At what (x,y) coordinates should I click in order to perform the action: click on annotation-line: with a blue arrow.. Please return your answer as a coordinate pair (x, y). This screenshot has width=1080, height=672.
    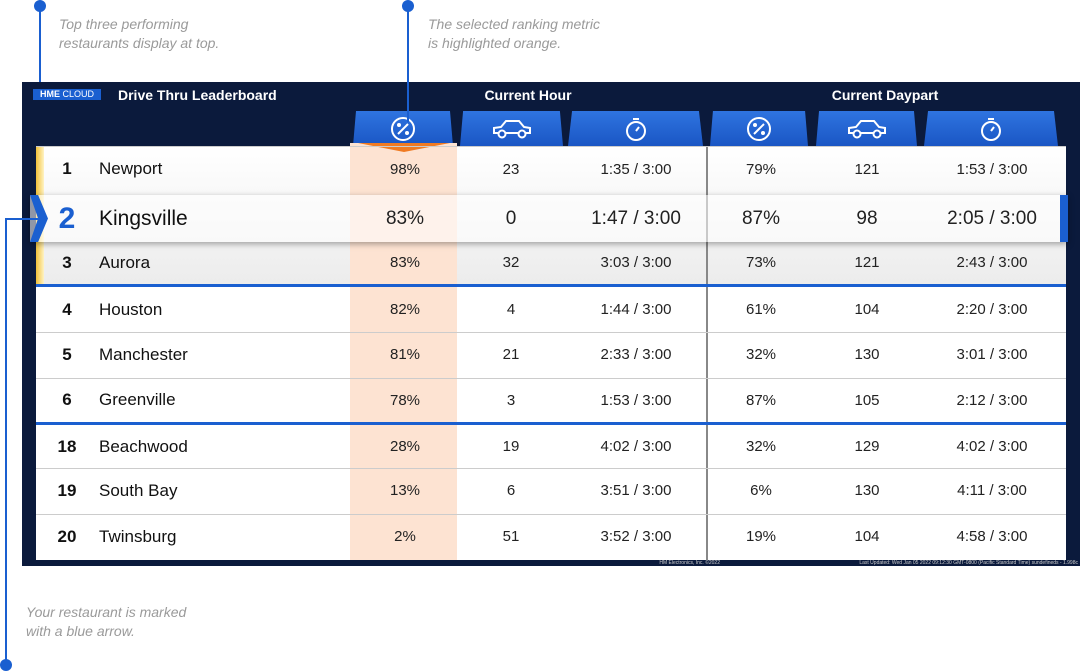
    Looking at the image, I should click on (80, 631).